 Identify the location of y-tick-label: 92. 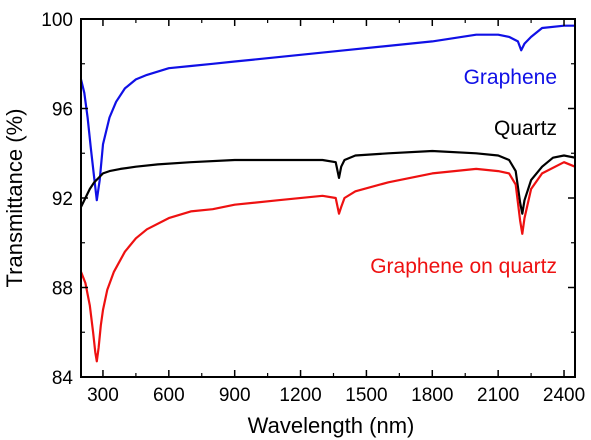
(62, 199).